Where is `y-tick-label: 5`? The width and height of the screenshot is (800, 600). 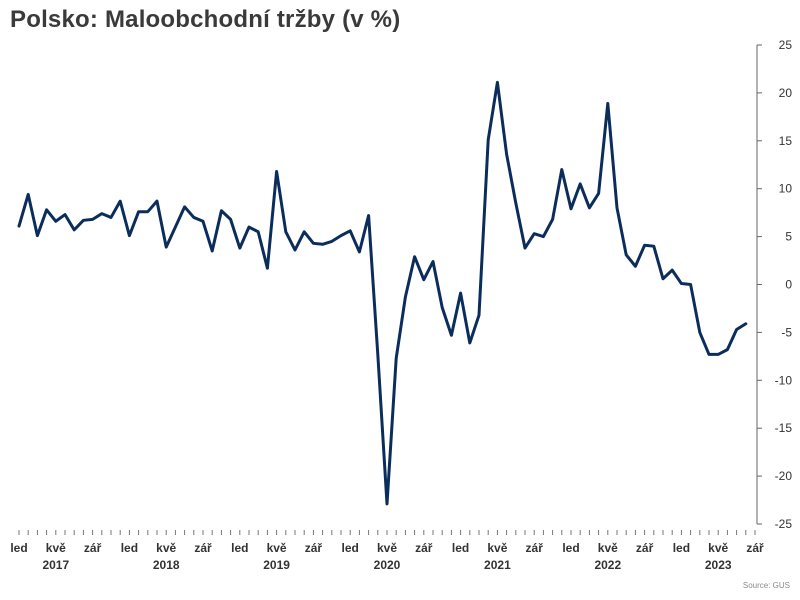
y-tick-label: 5 is located at coordinates (788, 237).